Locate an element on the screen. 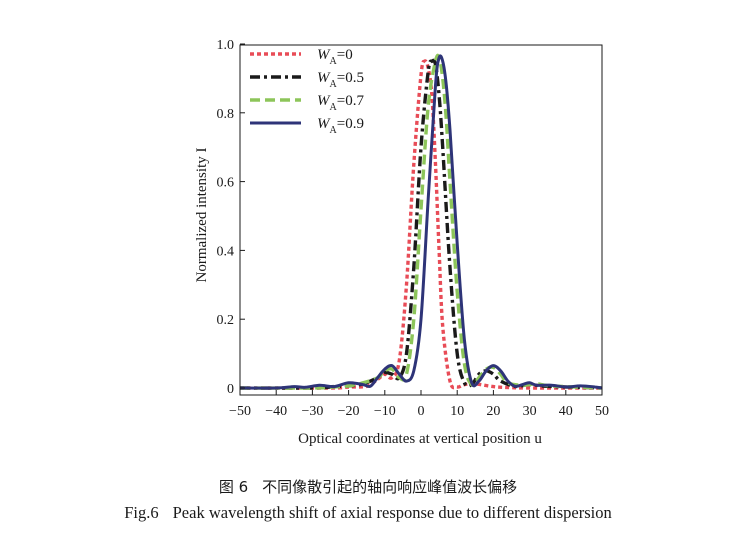  figure-caption-chinese: 图 6 不同像散引起的轴向响应峰值波长偏移 is located at coordinates (368, 486).